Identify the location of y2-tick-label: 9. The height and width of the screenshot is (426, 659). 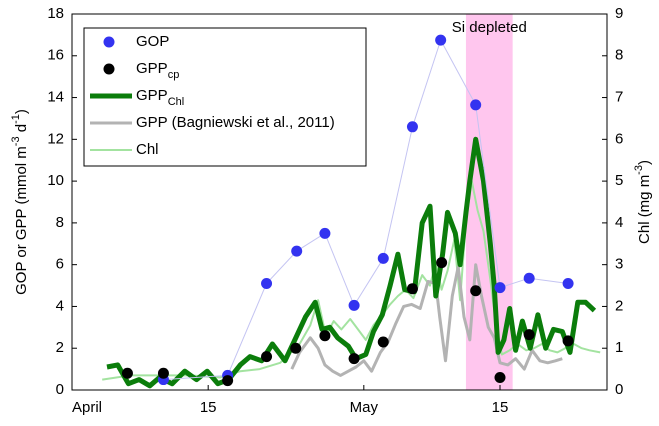
(619, 13).